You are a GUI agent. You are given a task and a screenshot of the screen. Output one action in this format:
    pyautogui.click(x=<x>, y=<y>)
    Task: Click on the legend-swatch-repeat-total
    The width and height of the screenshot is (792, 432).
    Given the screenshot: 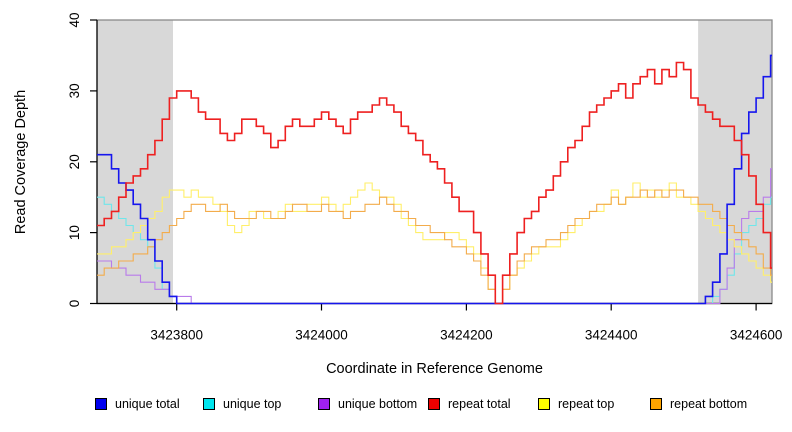 What is the action you would take?
    pyautogui.click(x=434, y=404)
    